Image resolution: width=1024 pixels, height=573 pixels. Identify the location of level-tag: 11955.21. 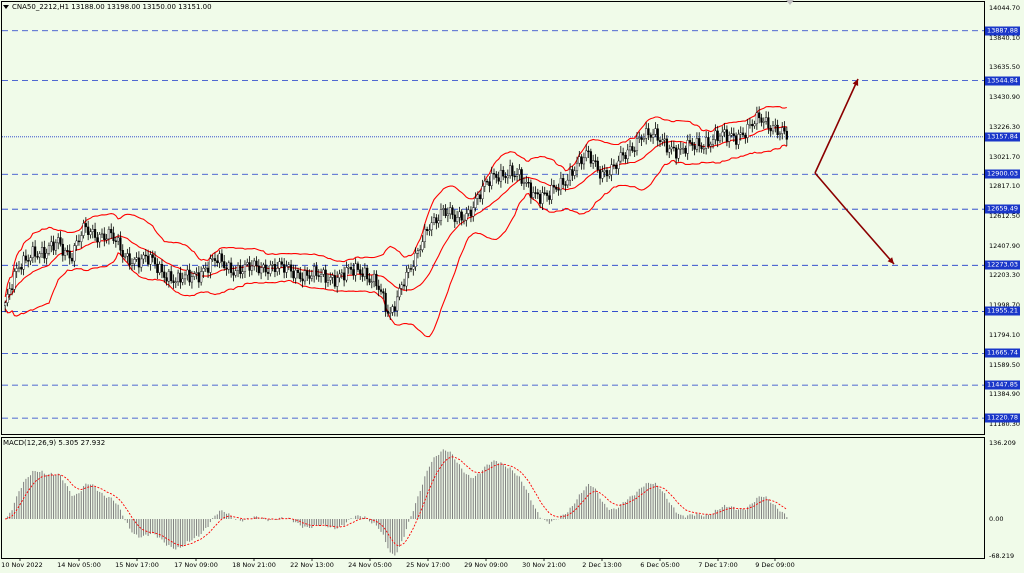
(1003, 311).